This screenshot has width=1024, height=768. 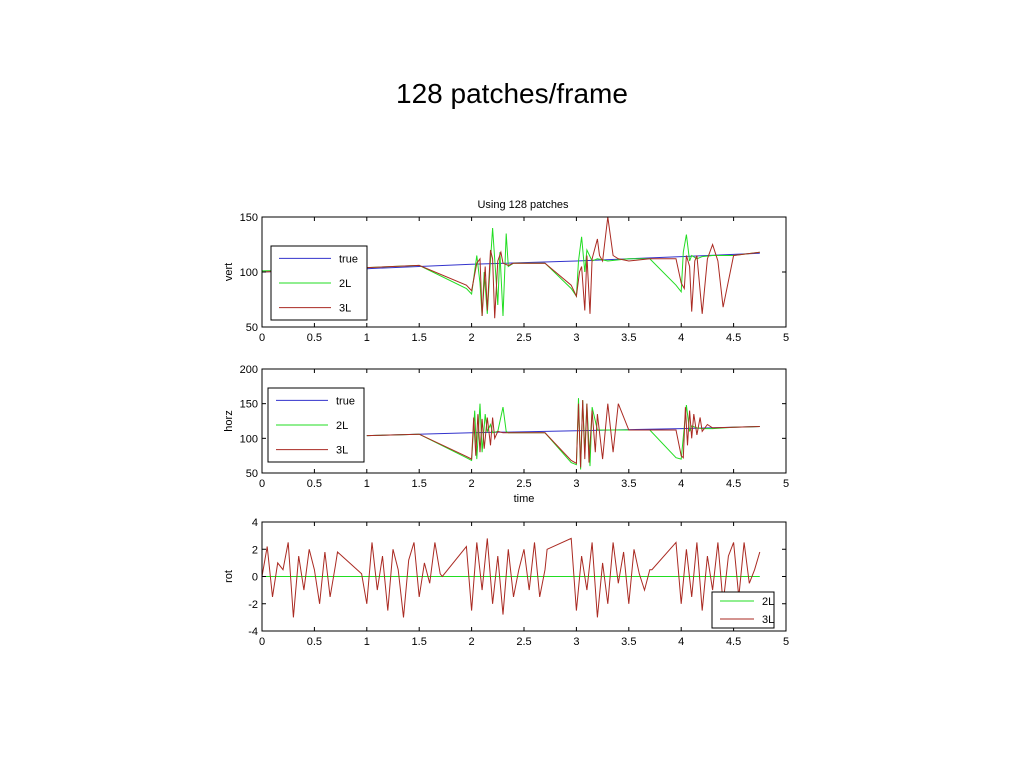 What do you see at coordinates (345, 284) in the screenshot?
I see `vert-legend-label-2L: 2L` at bounding box center [345, 284].